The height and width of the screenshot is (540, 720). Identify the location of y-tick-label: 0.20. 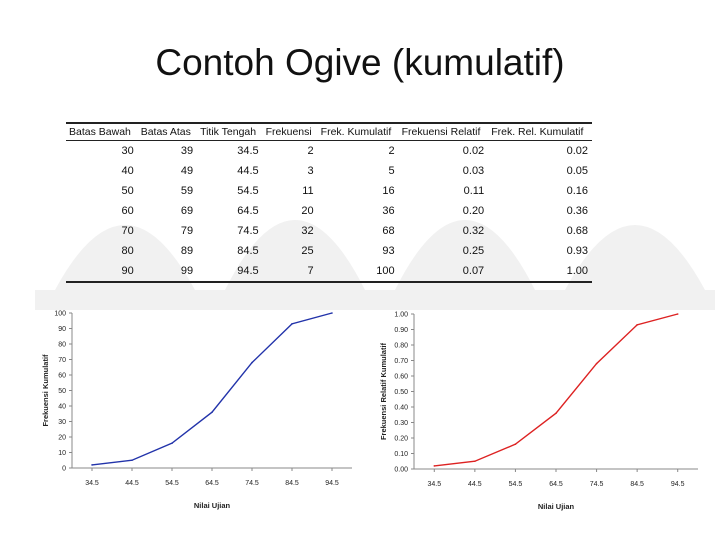
(401, 439).